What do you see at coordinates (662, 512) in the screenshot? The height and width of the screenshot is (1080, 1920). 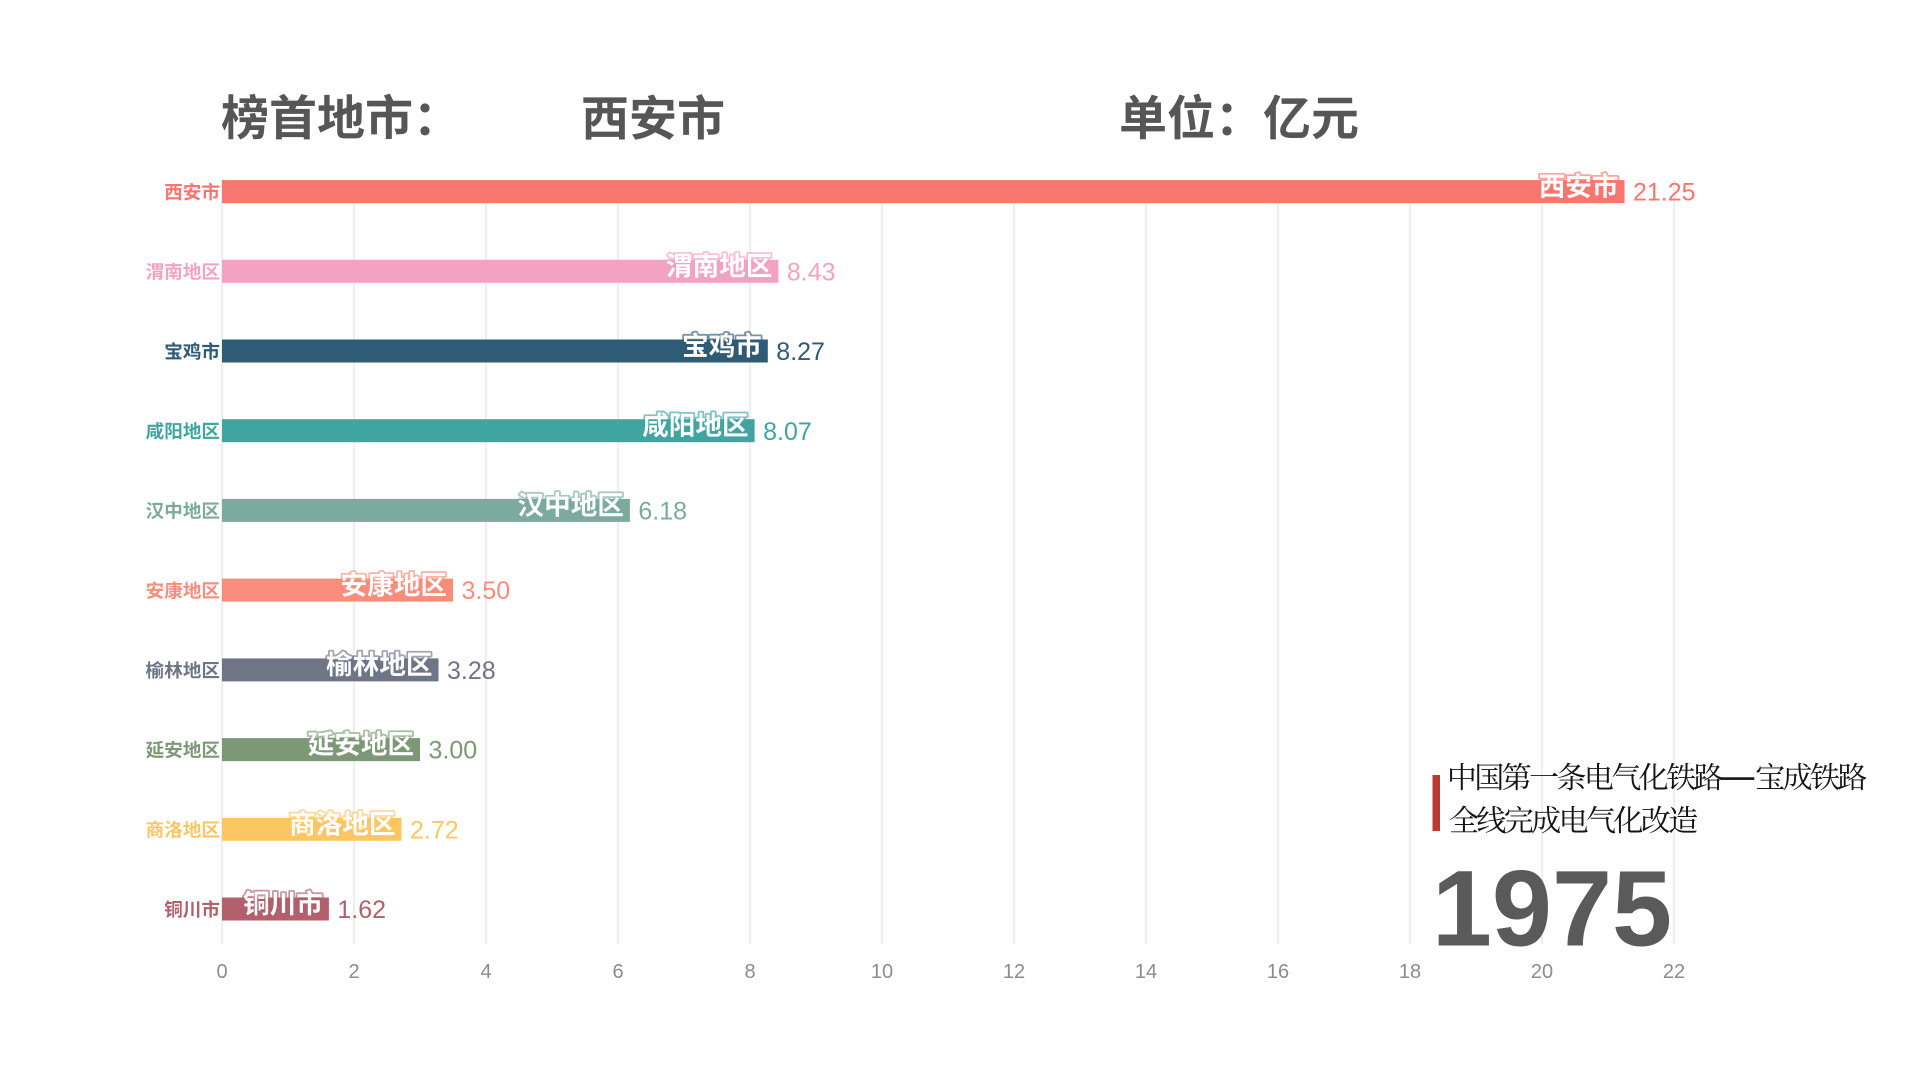 I see `svg-text: 6.18` at bounding box center [662, 512].